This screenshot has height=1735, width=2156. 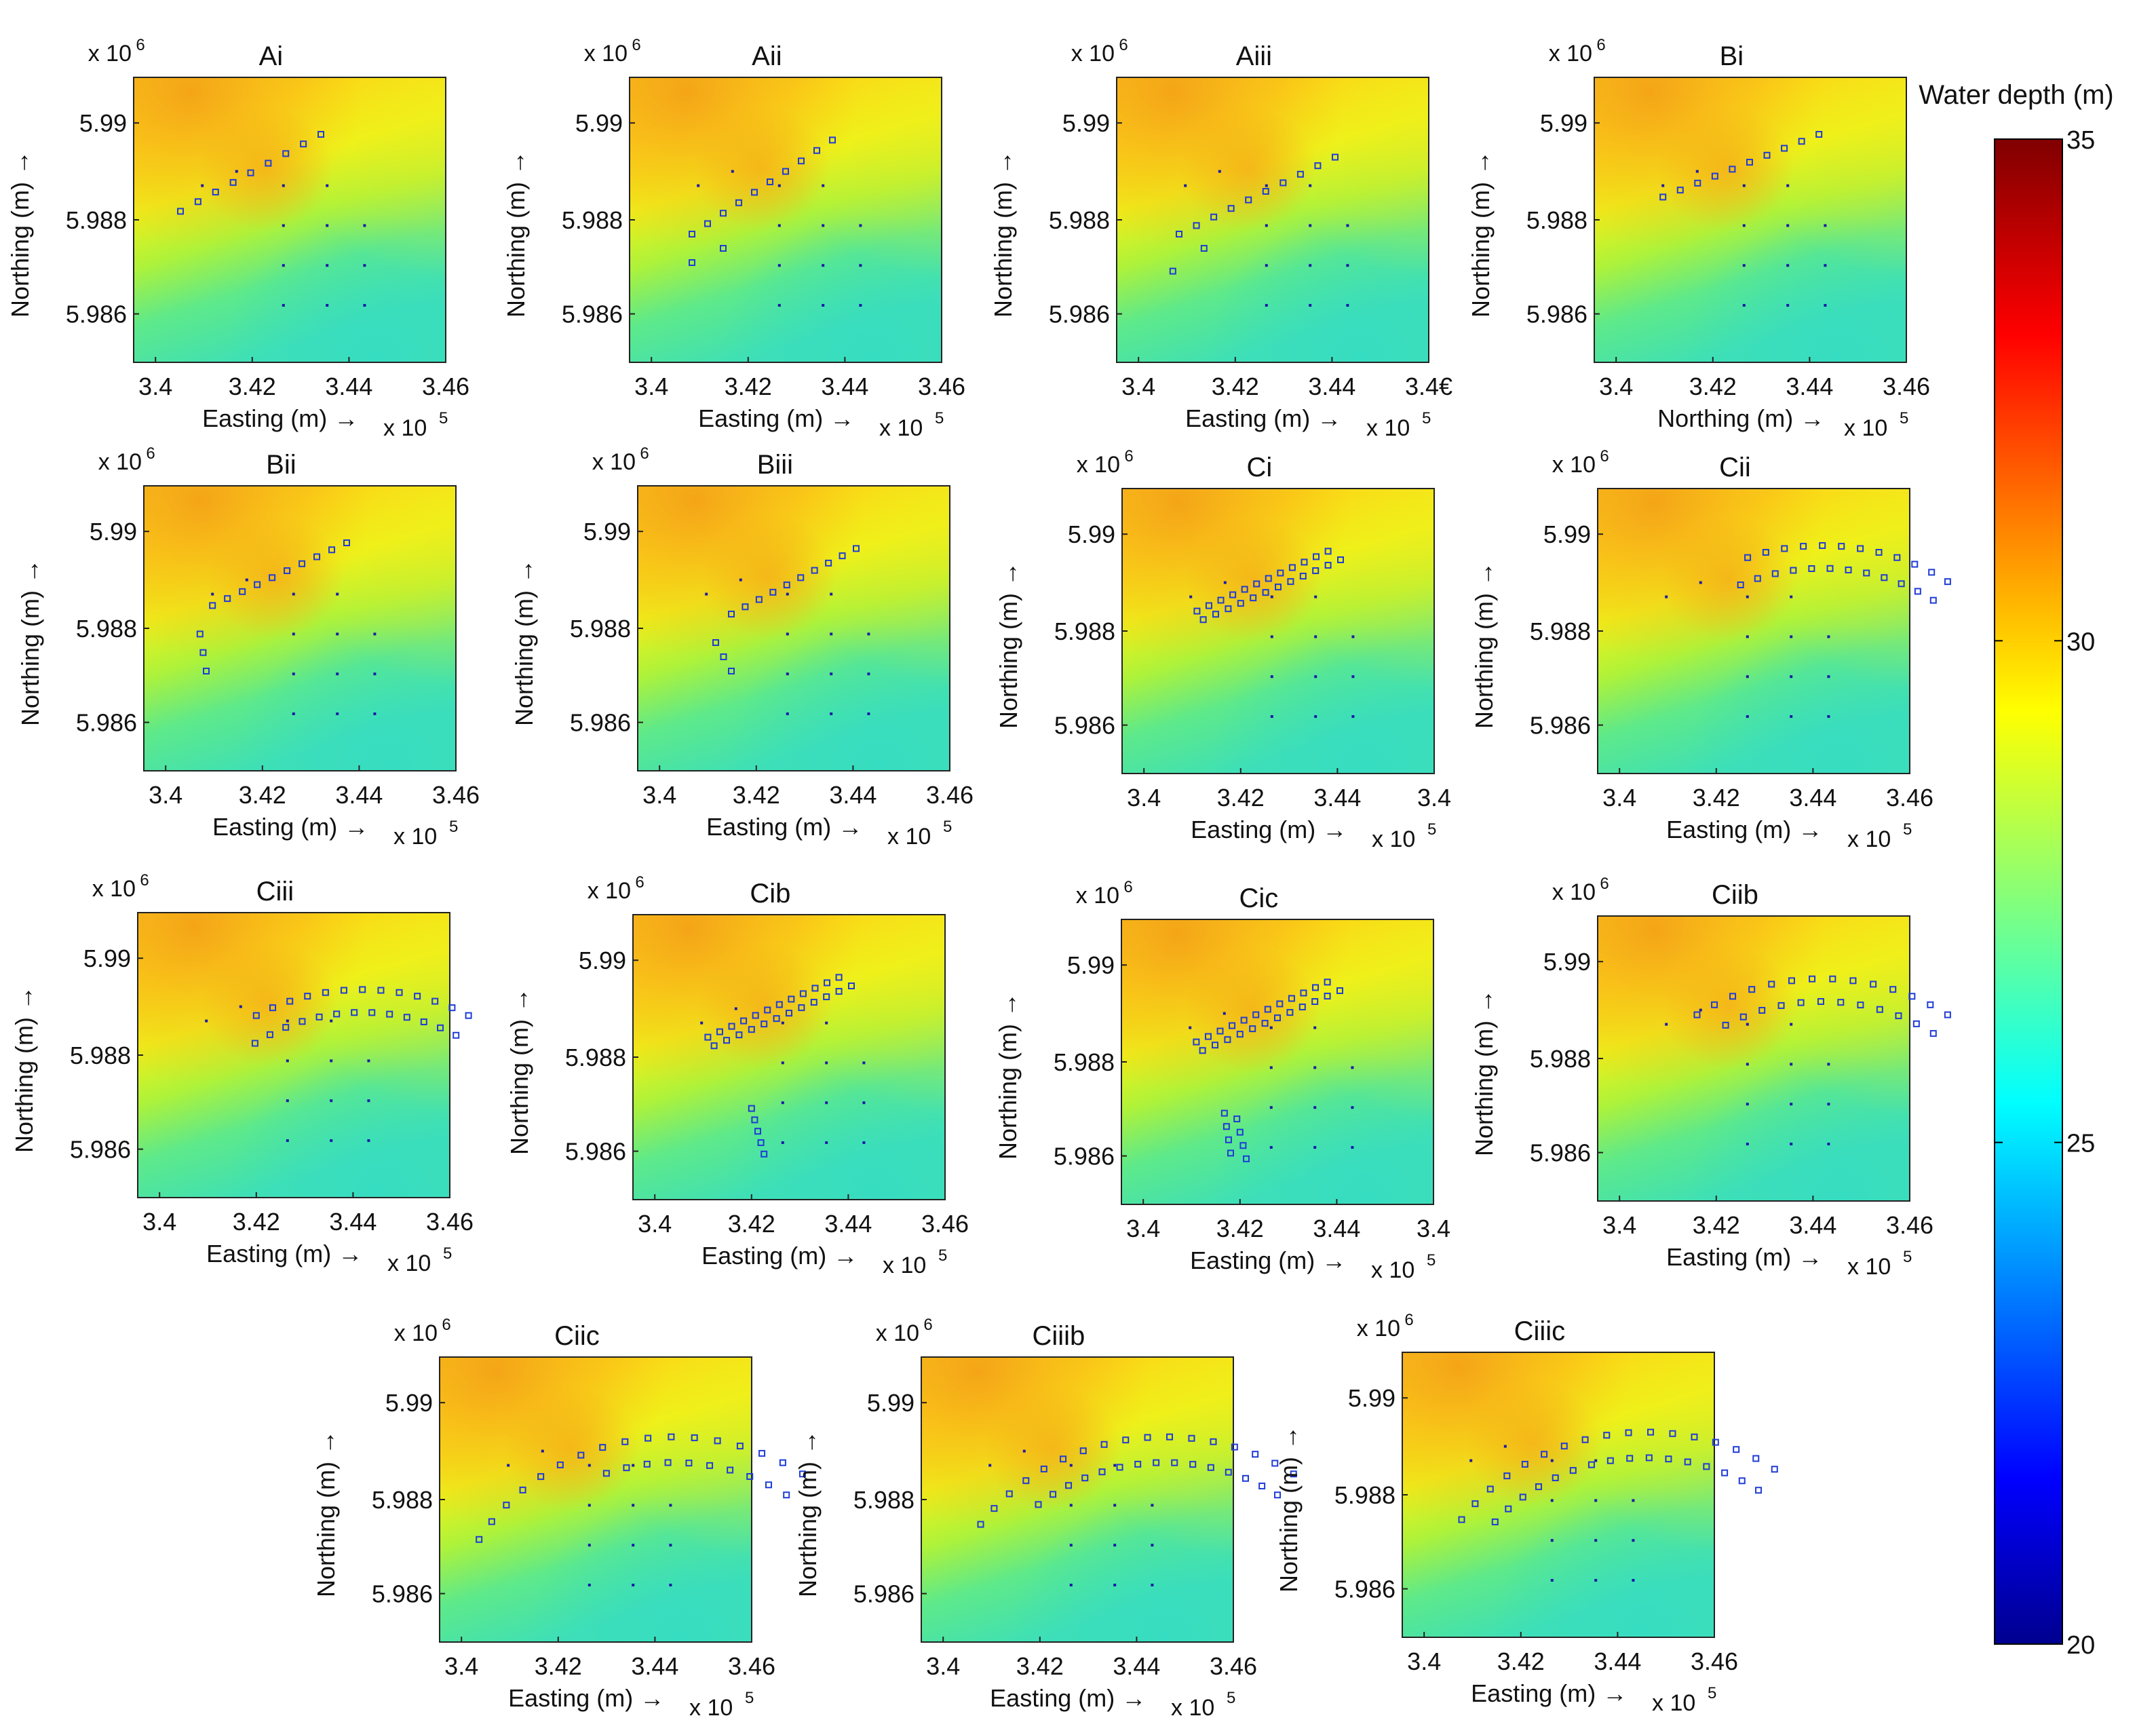 I want to click on y-tick-label: 5.988, so click(x=595, y=1057).